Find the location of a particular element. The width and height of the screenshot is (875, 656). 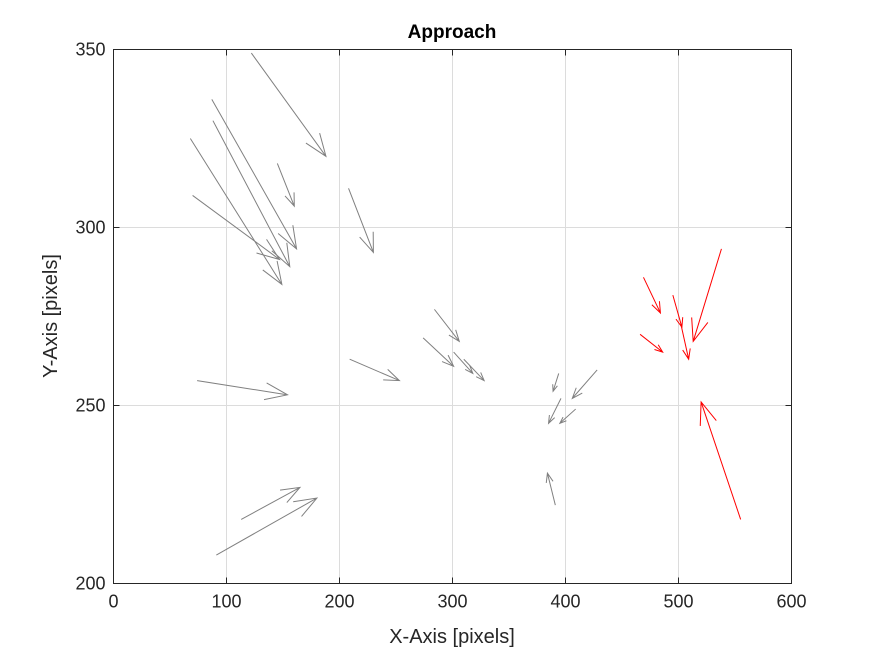

x-tick-label: 100 is located at coordinates (226, 602).